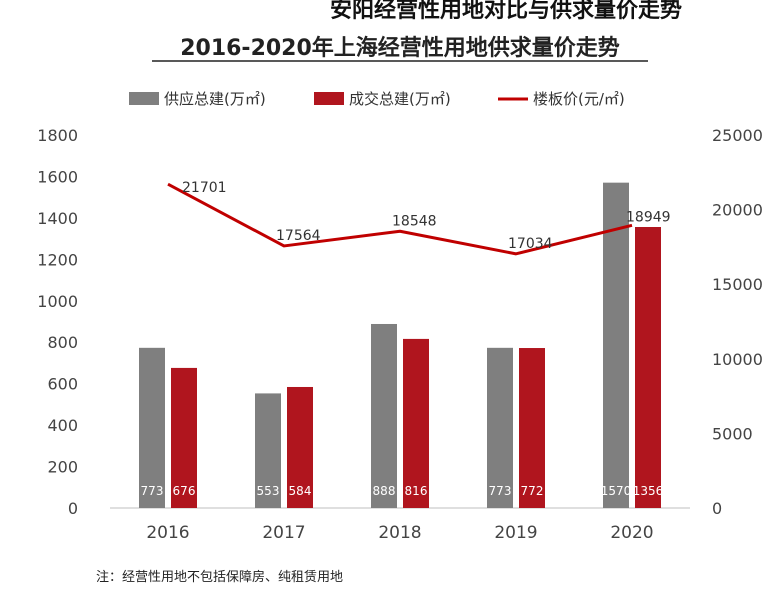  I want to click on bar-deal-2018, so click(416, 423).